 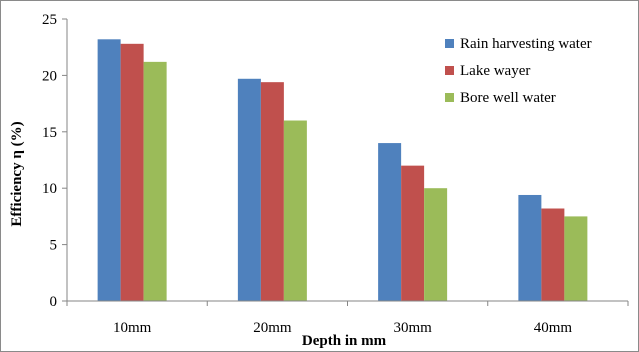 I want to click on legend-label: Rain harvesting water, so click(x=526, y=44).